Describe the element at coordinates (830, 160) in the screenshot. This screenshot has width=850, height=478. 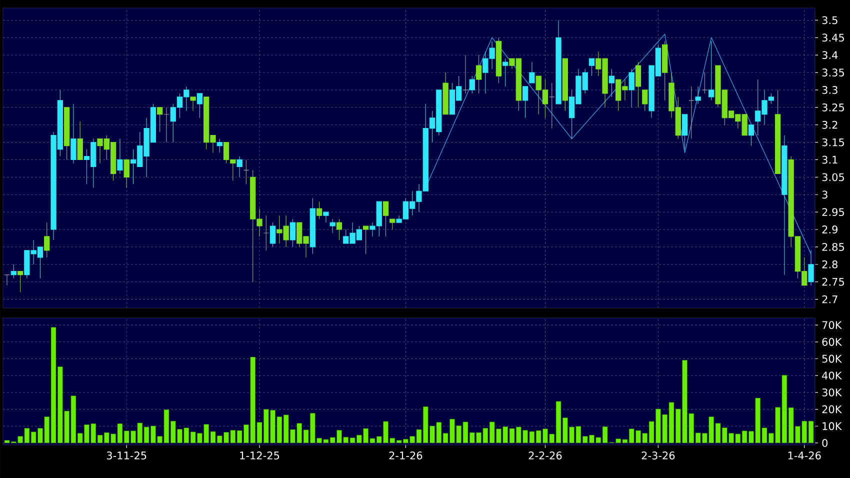
I see `y-tick-label: 3.1` at that location.